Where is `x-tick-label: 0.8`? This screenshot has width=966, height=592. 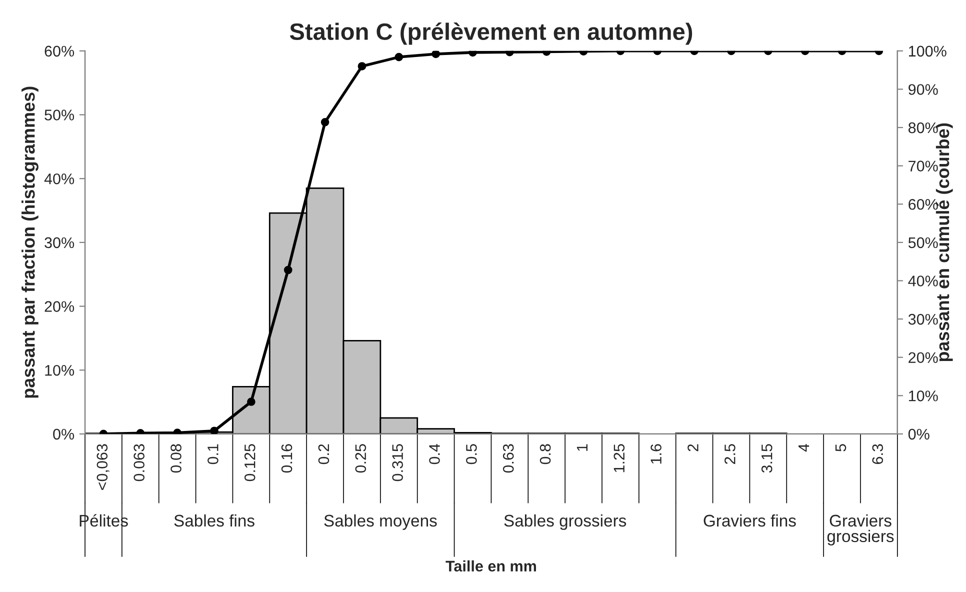
x-tick-label: 0.8 is located at coordinates (545, 454).